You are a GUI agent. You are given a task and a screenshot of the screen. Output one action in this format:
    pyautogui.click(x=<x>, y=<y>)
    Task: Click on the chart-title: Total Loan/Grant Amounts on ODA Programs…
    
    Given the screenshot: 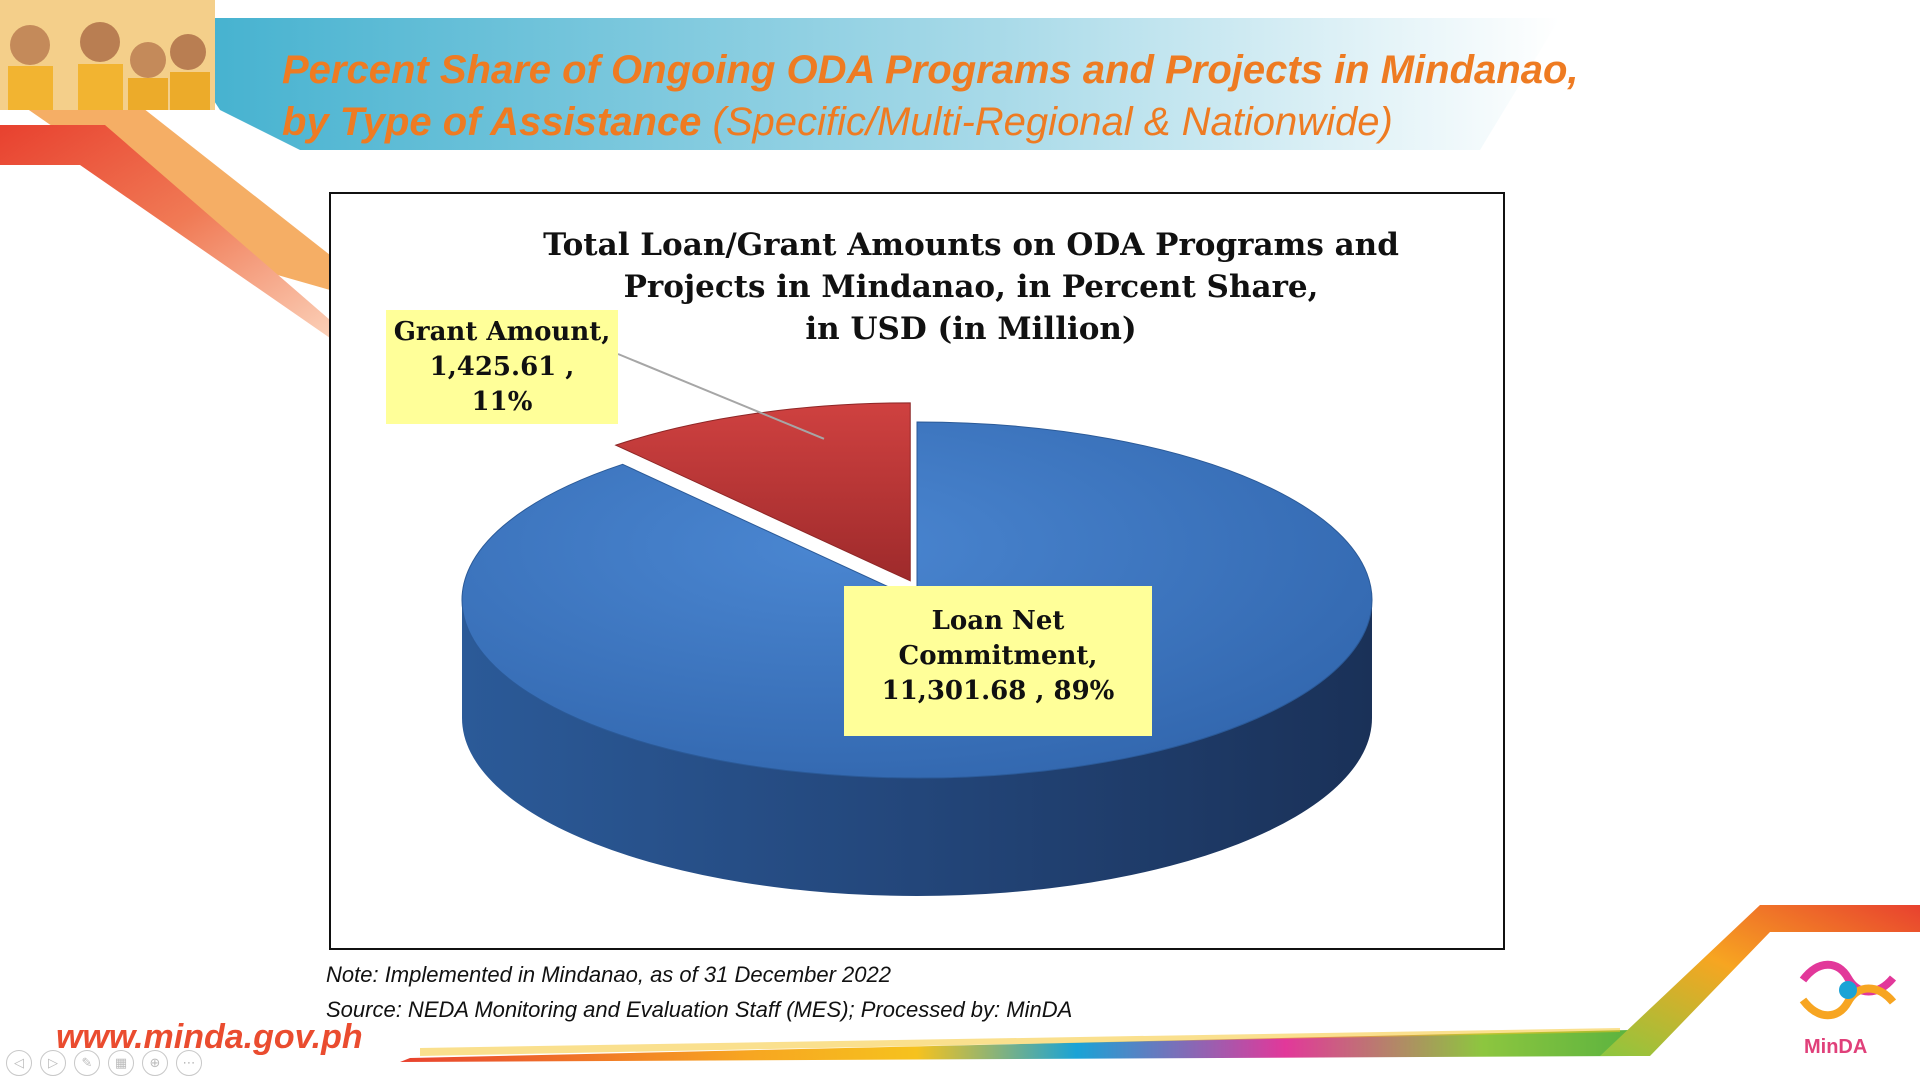 What is the action you would take?
    pyautogui.click(x=971, y=287)
    